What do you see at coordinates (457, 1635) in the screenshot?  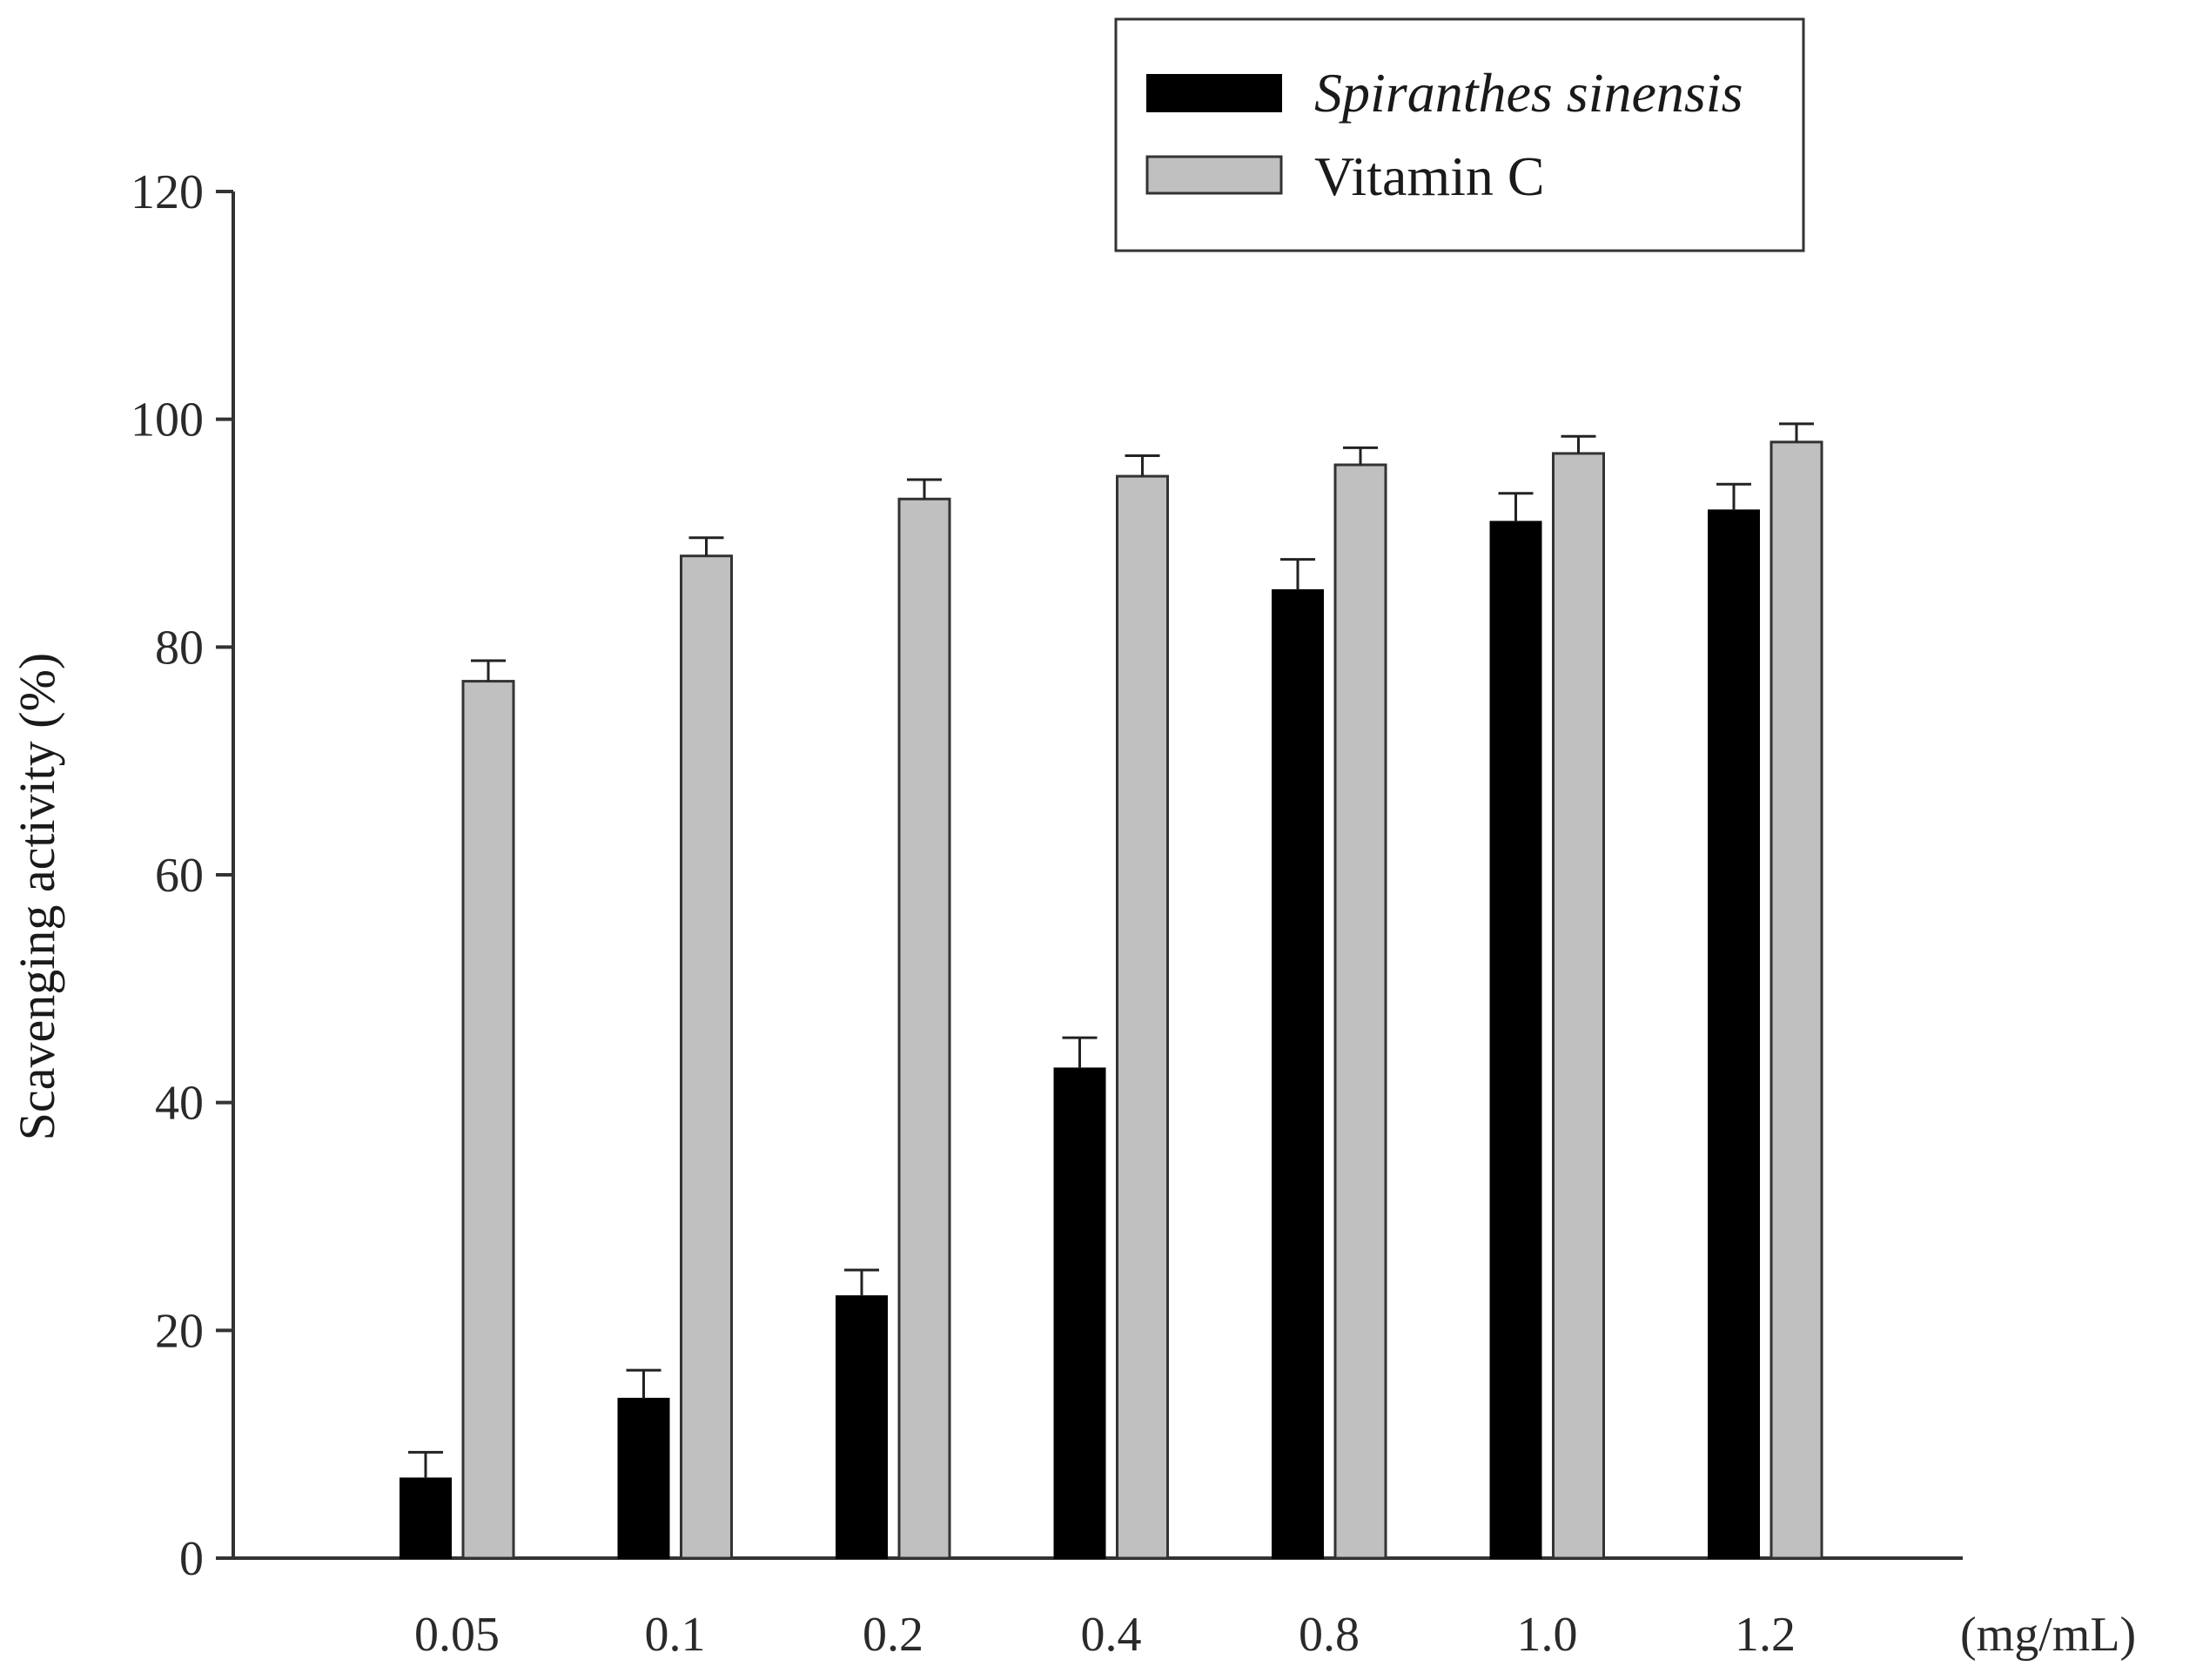 I see `x-tick-label: 0.05` at bounding box center [457, 1635].